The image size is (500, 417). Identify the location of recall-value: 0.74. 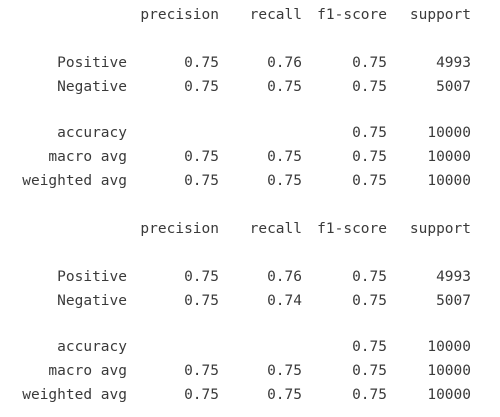
(284, 301).